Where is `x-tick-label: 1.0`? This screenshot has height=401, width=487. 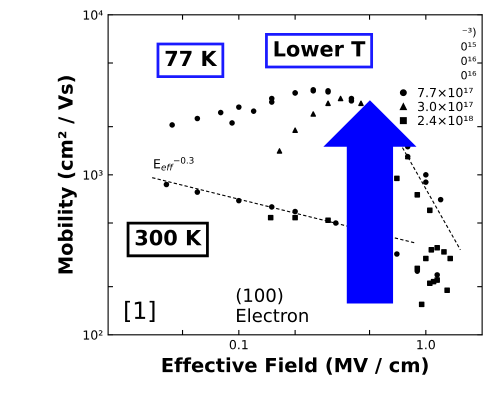 x-tick-label: 1.0 is located at coordinates (426, 345).